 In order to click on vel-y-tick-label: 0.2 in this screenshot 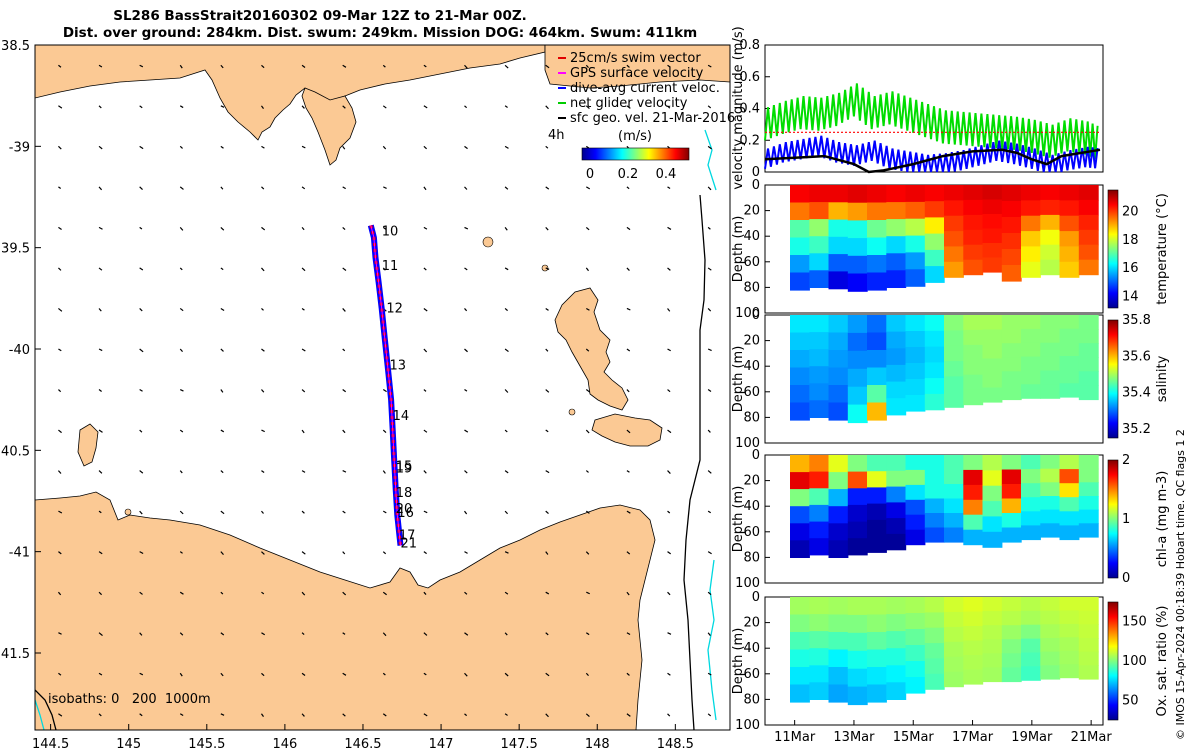, I will do `click(749, 140)`.